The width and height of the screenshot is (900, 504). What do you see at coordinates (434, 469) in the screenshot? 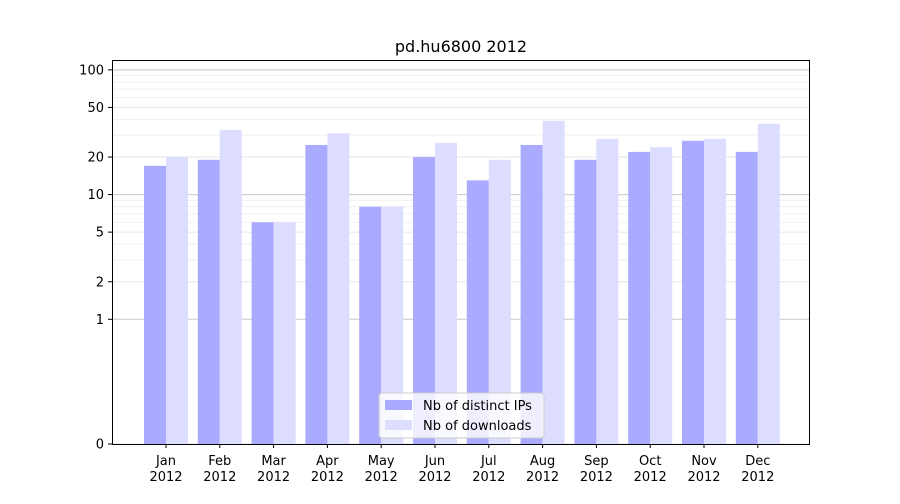
I see `x-tick-label: Jun 2012` at bounding box center [434, 469].